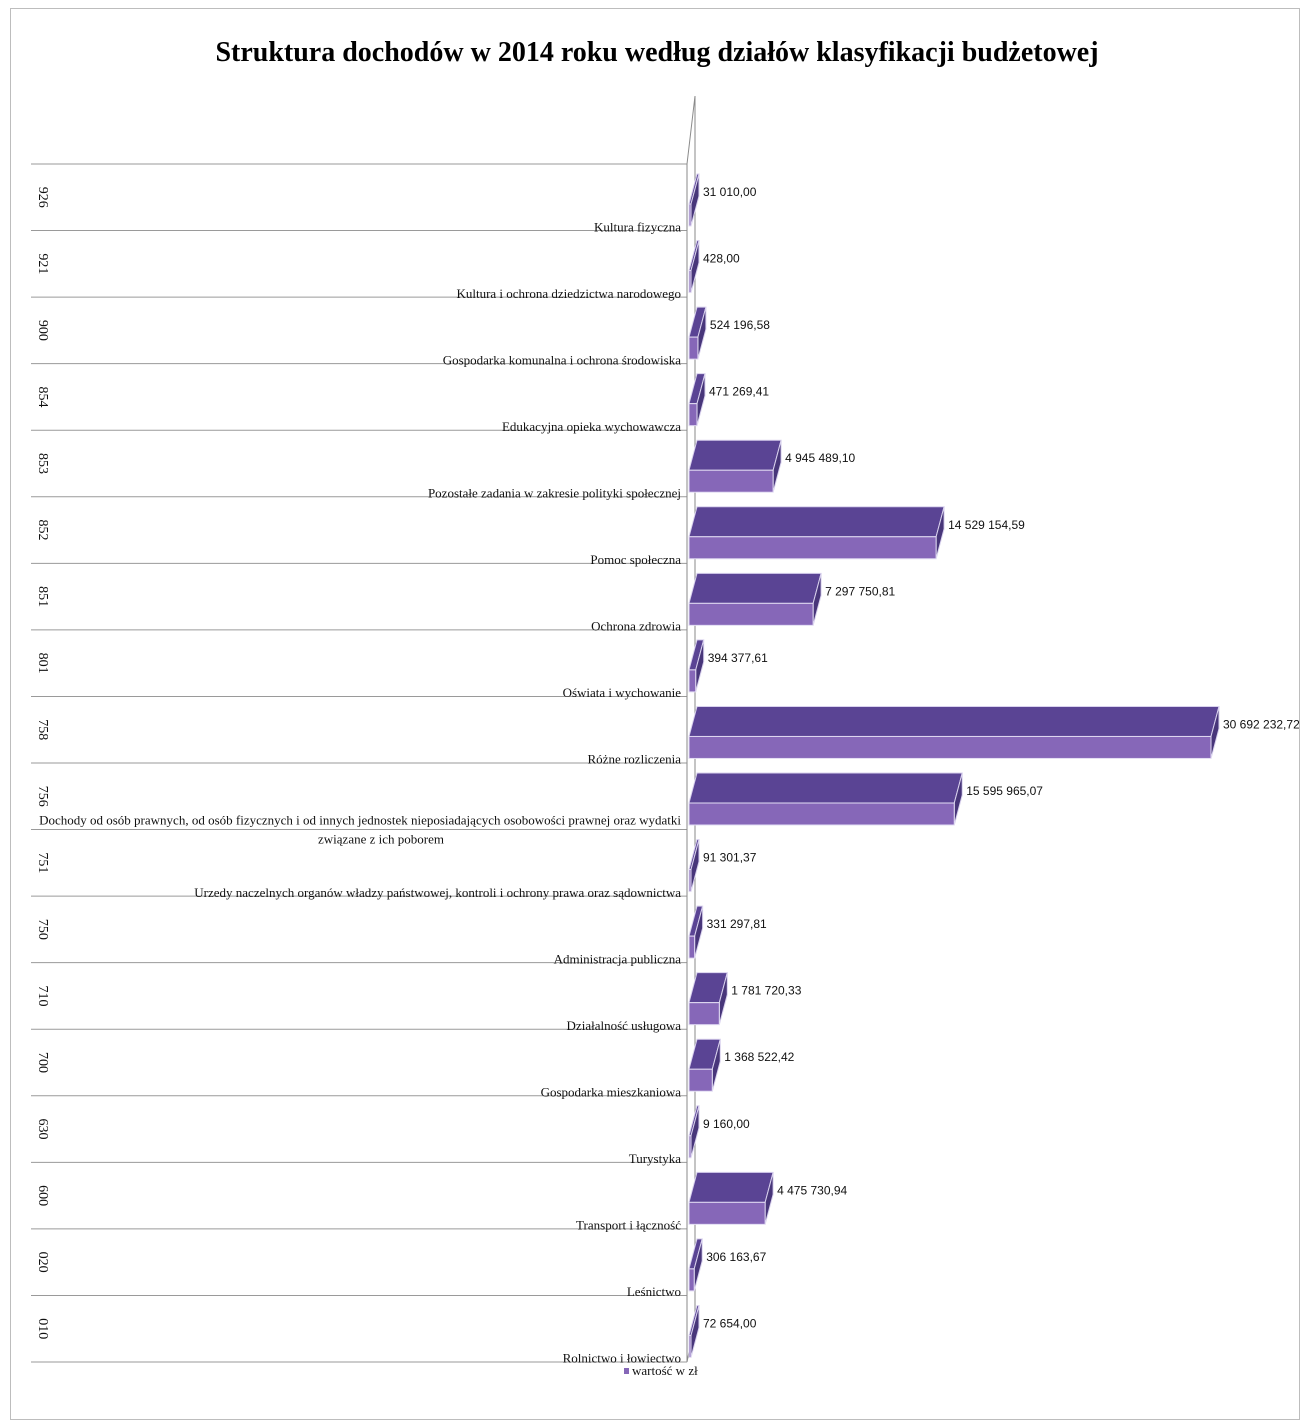 Image resolution: width=1301 pixels, height=1423 pixels. What do you see at coordinates (738, 658) in the screenshot?
I see `value-label: 394 377,61` at bounding box center [738, 658].